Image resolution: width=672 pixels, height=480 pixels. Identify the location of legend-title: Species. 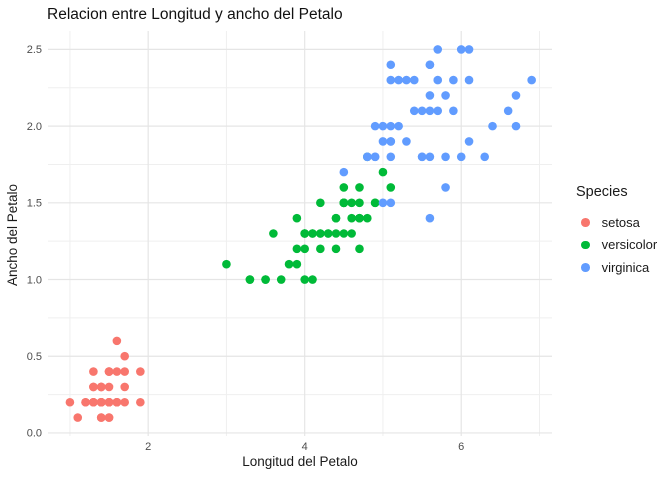
(602, 192).